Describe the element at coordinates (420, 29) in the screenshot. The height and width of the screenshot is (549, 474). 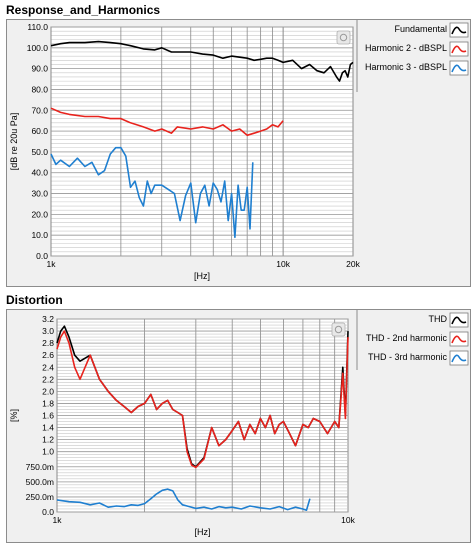
I see `legend-label: Fundamental` at that location.